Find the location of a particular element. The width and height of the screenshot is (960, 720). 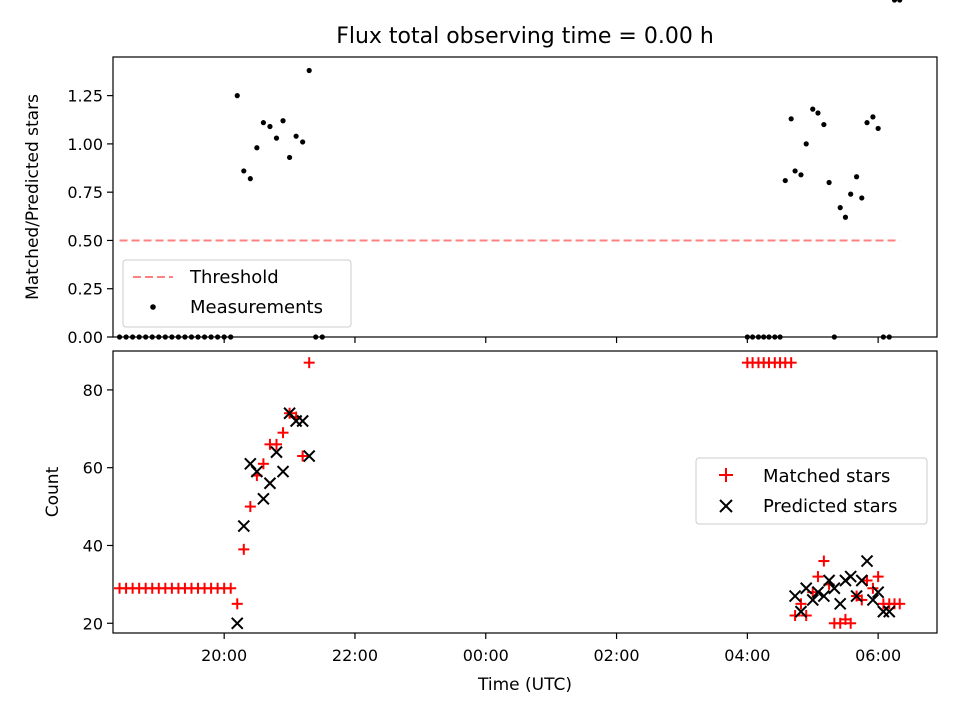

bottom-y-ticks: 20 40 60 80 is located at coordinates (98, 507).